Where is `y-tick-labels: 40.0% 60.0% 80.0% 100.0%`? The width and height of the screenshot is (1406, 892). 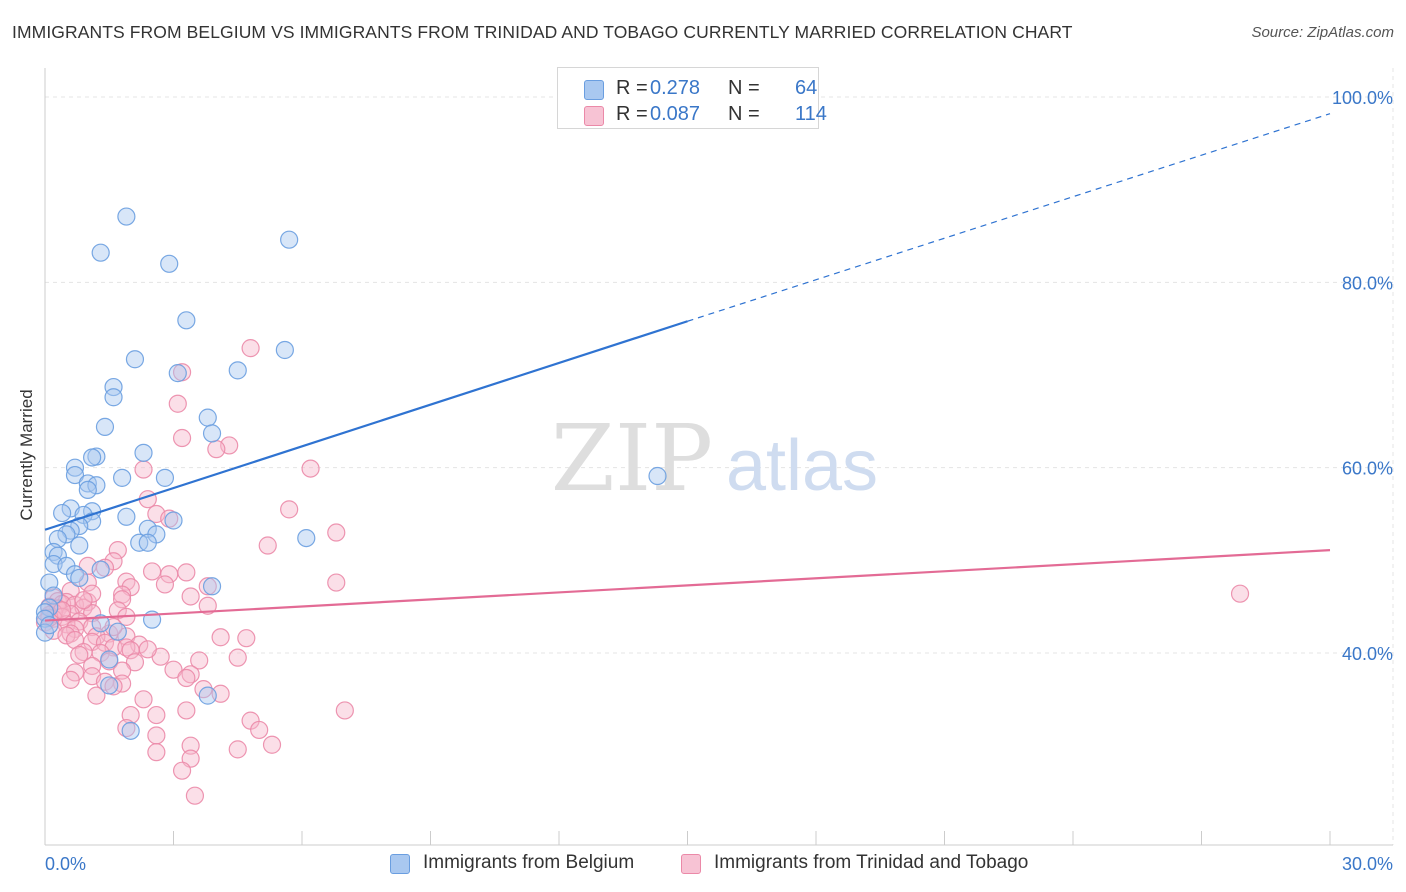 y-tick-labels: 40.0% 60.0% 80.0% 100.0% is located at coordinates (1362, 376).